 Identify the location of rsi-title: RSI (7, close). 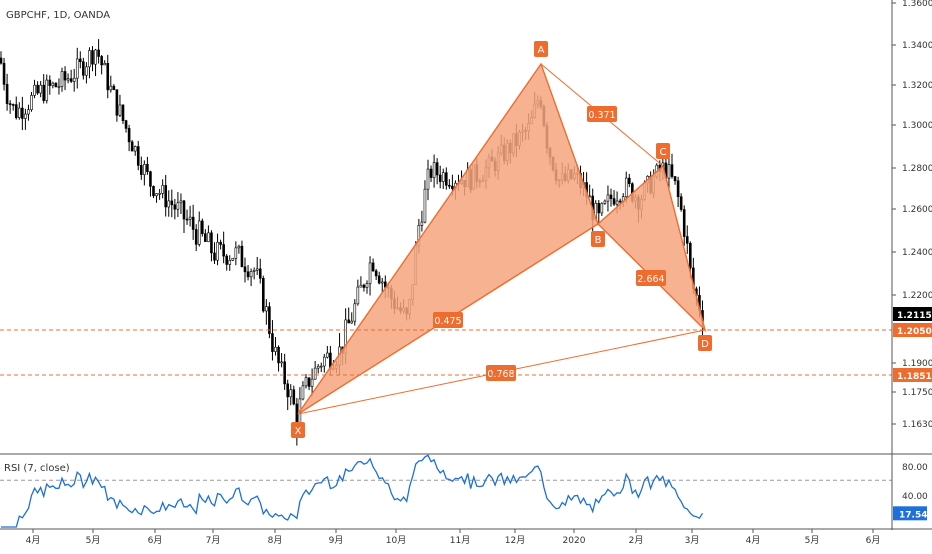
(37, 468).